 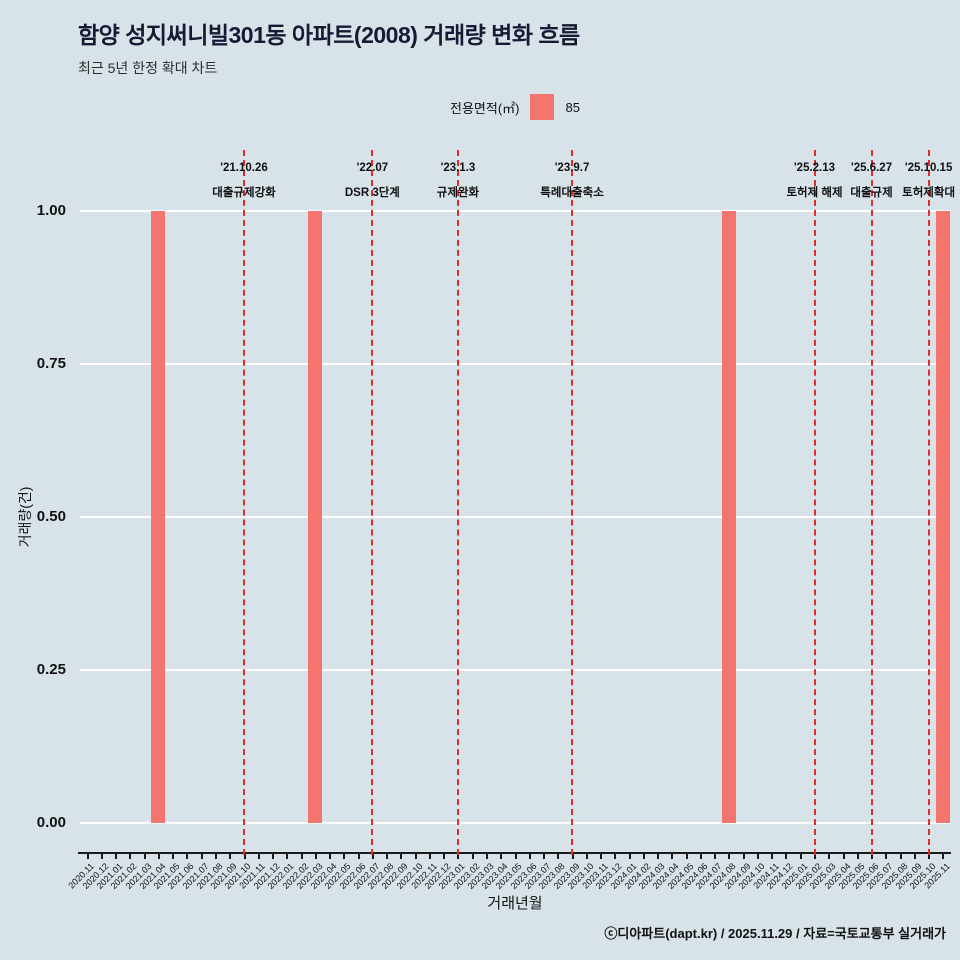 What do you see at coordinates (244, 168) in the screenshot?
I see `annotation-date: '21.10.26` at bounding box center [244, 168].